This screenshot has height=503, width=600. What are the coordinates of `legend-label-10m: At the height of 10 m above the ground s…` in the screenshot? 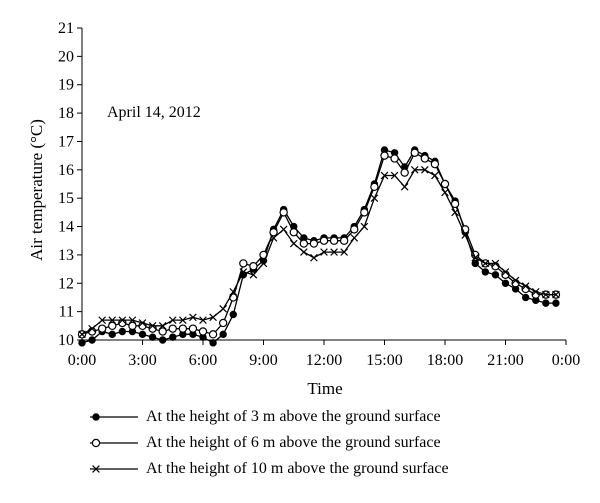 It's located at (297, 468).